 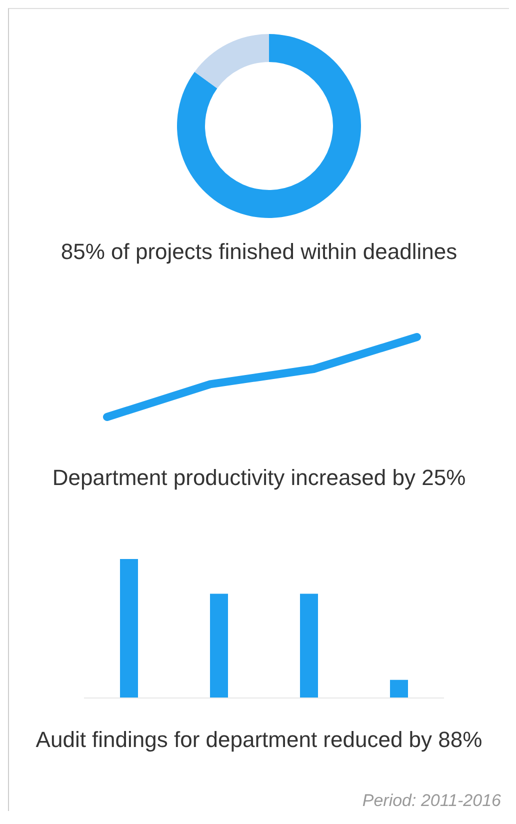 What do you see at coordinates (431, 801) in the screenshot?
I see `text: Period: 2011-2016` at bounding box center [431, 801].